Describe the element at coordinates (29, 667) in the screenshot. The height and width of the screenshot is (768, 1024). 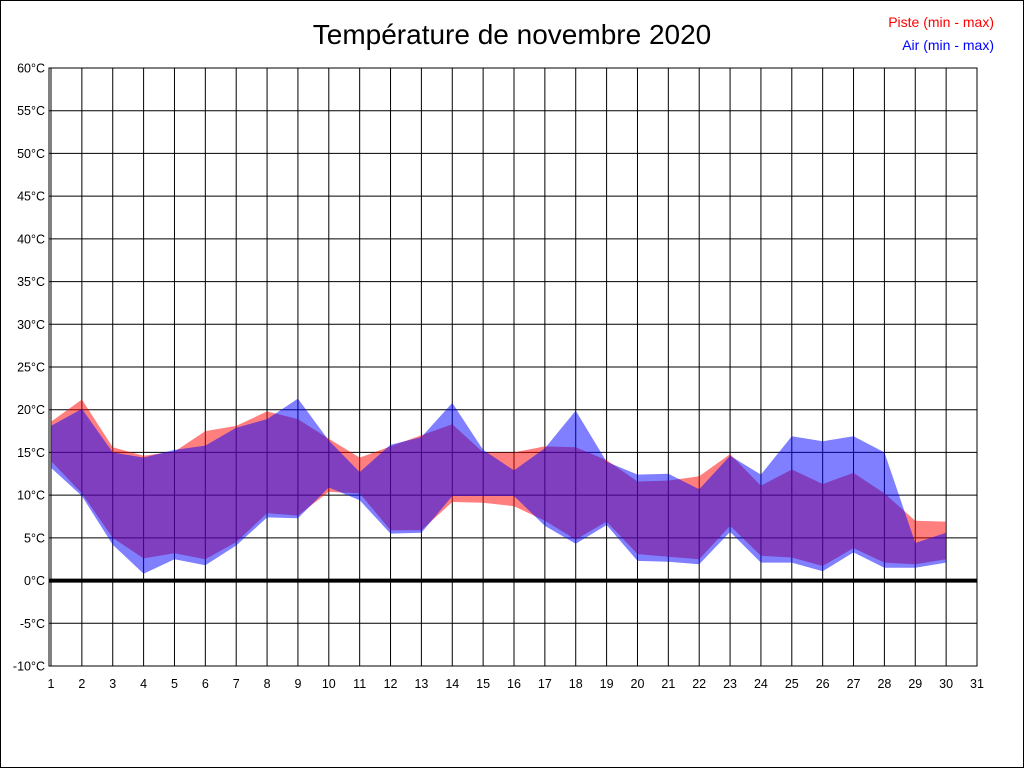
I see `y-tick-label: -10°C` at that location.